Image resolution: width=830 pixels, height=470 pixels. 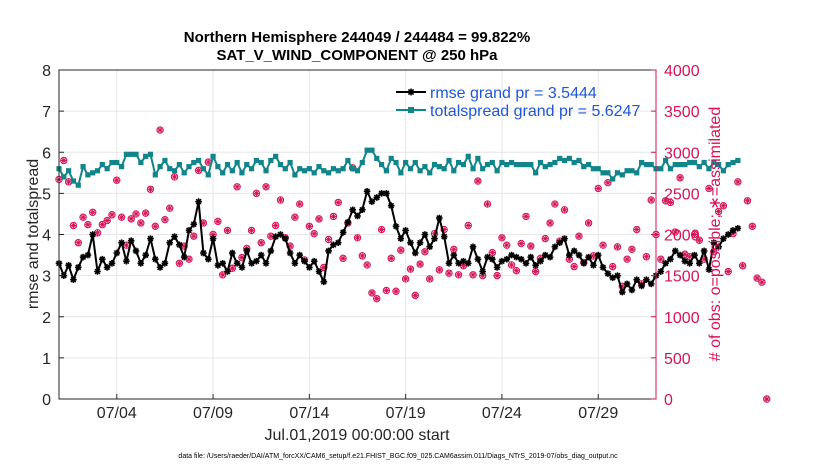 I want to click on right-y-tick-label: 3000, so click(x=682, y=153).